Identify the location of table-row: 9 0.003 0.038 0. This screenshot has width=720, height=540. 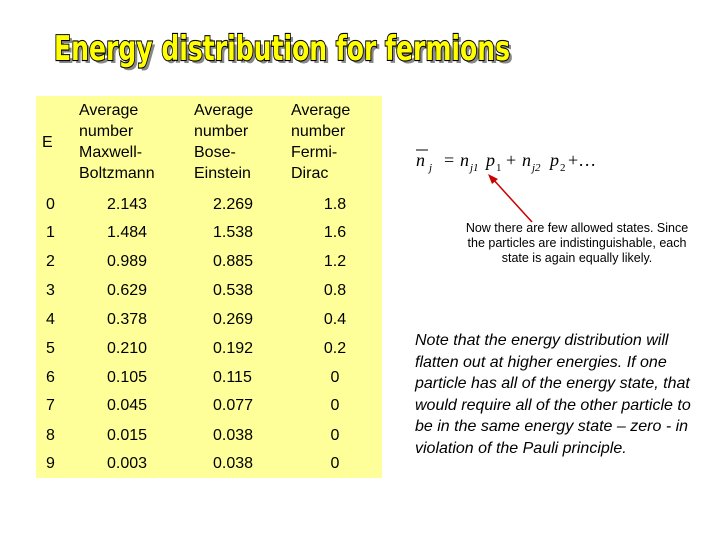
(209, 466).